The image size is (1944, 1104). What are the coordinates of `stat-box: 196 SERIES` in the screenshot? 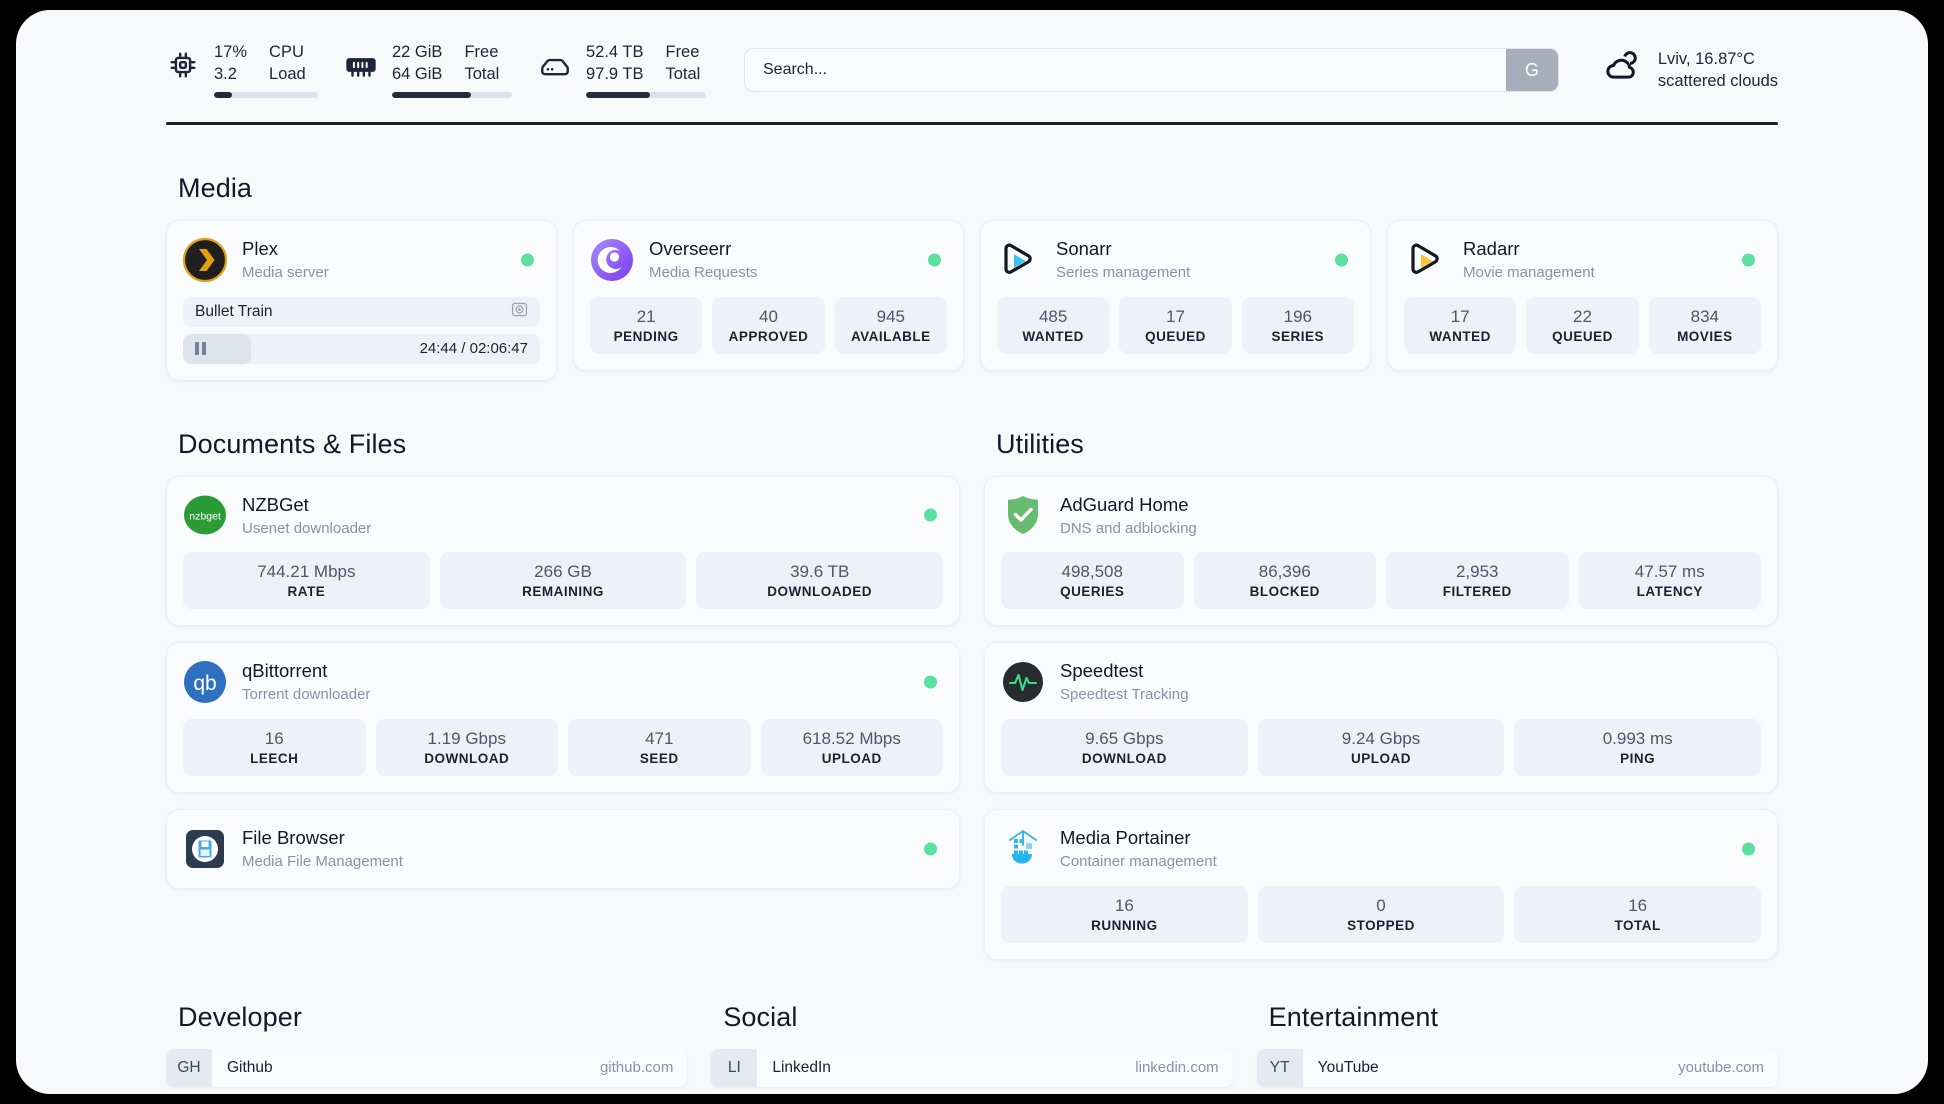 It's located at (1297, 325).